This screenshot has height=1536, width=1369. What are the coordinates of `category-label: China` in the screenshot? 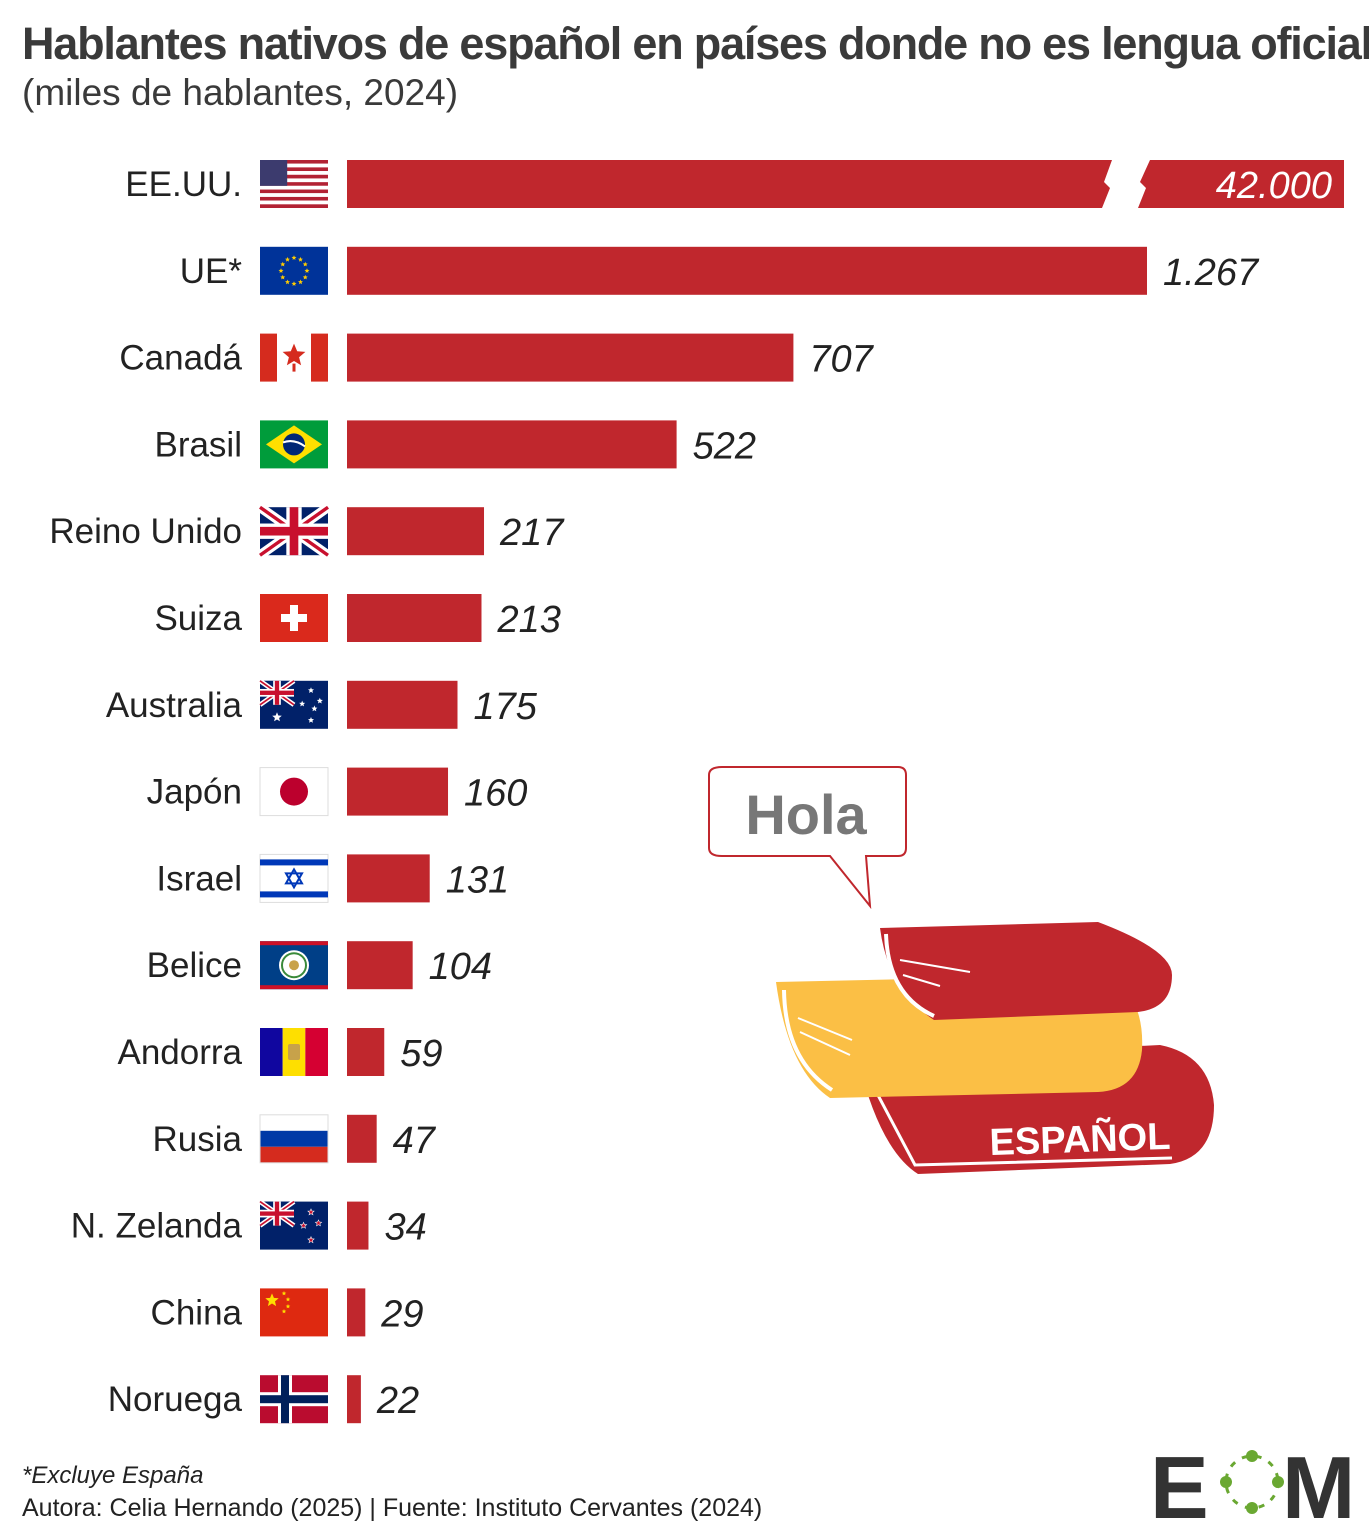 It's located at (197, 1312).